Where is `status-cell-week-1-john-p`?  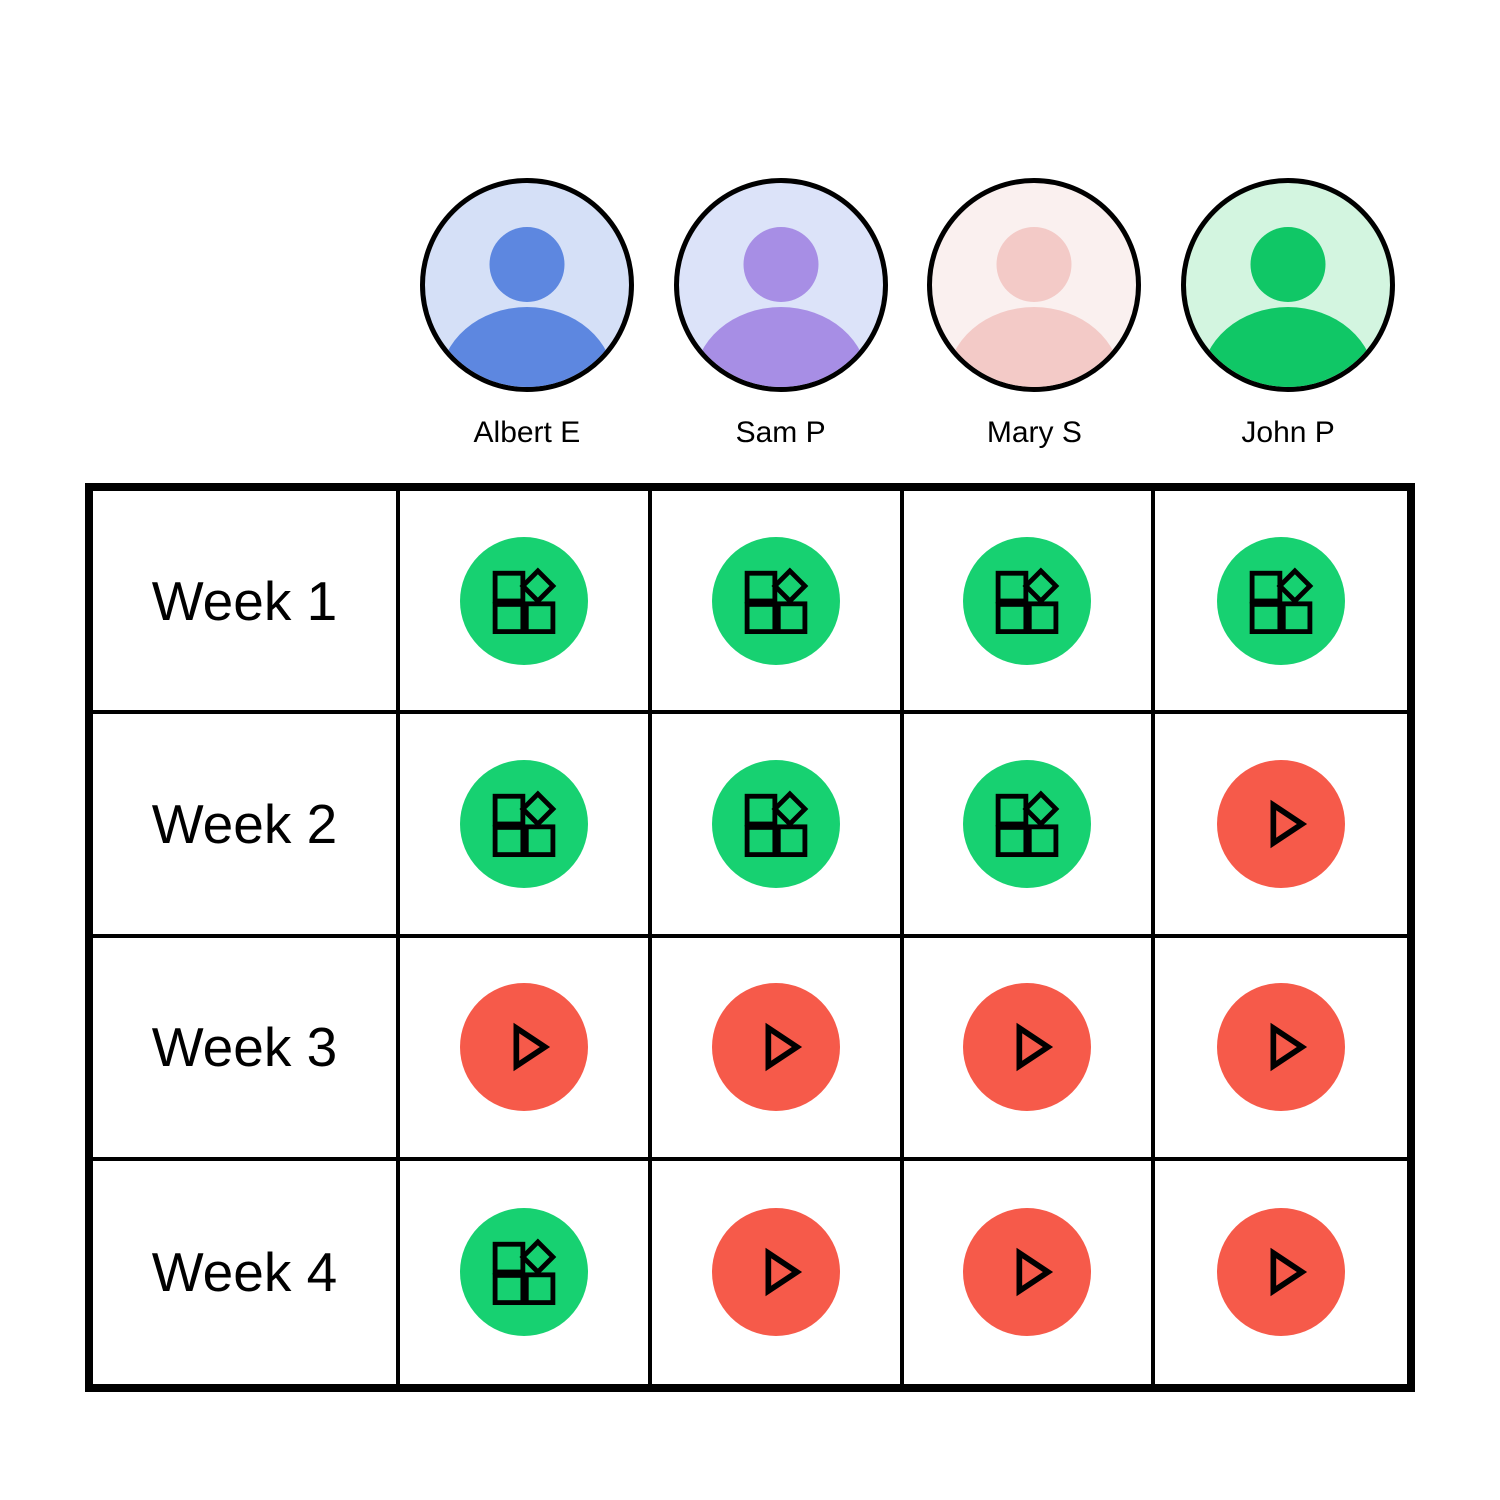 status-cell-week-1-john-p is located at coordinates (1281, 603).